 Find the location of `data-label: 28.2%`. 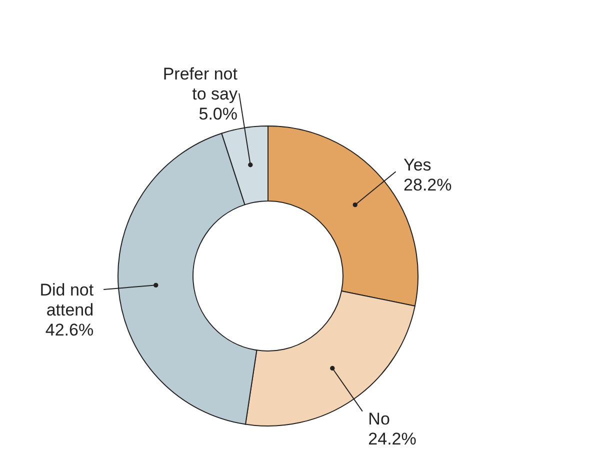

data-label: 28.2% is located at coordinates (428, 184).